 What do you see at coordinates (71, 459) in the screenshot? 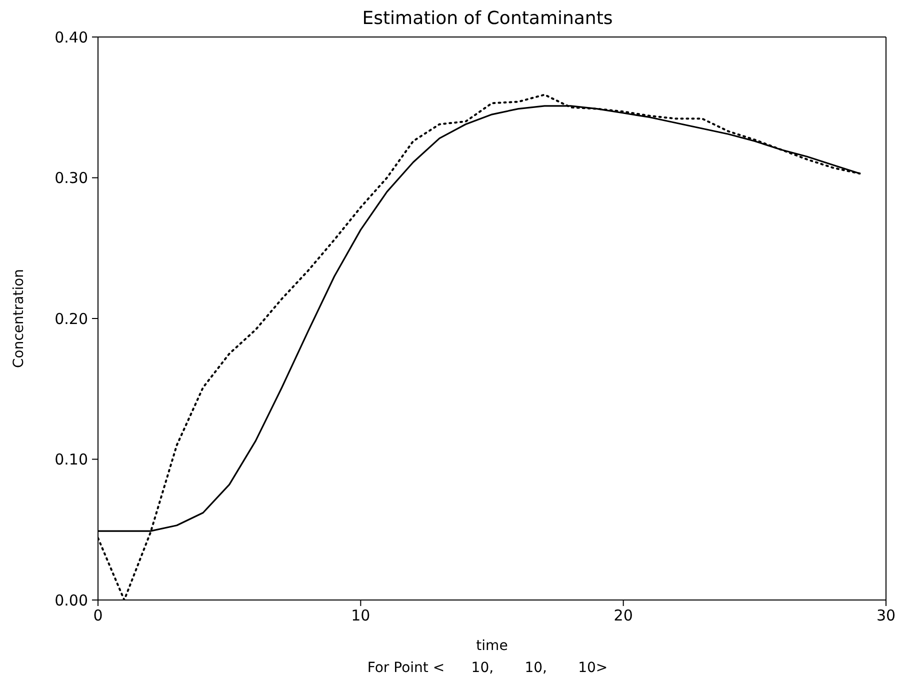
I see `y-tick-label: 0.10` at bounding box center [71, 459].